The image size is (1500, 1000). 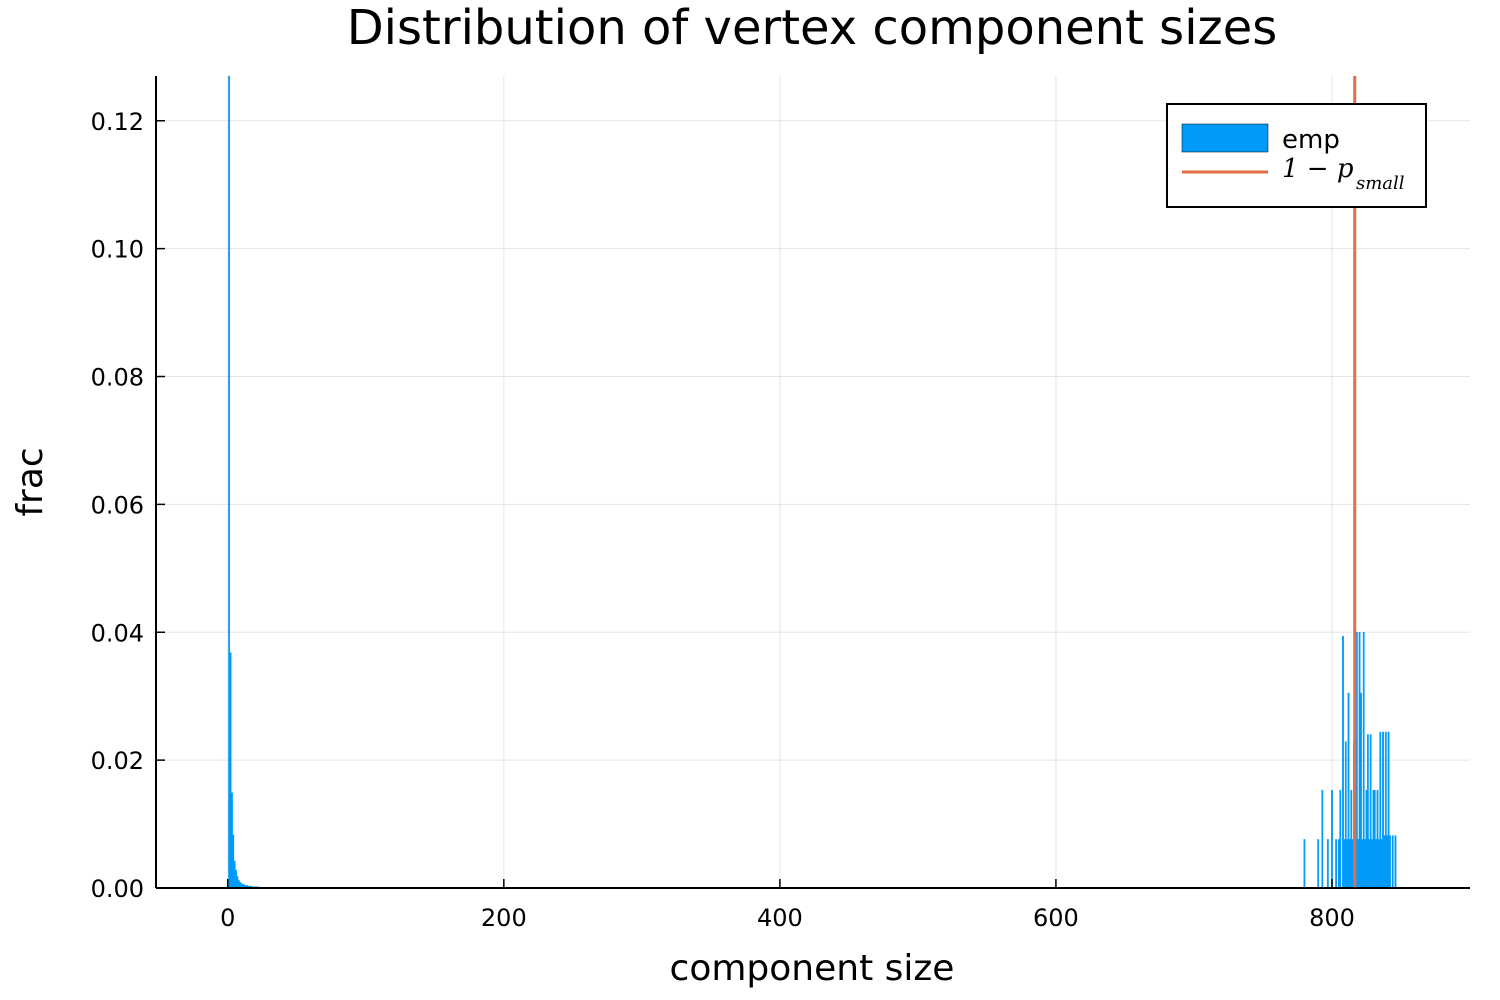 I want to click on legend-label-line: 1 − p, so click(x=1318, y=169).